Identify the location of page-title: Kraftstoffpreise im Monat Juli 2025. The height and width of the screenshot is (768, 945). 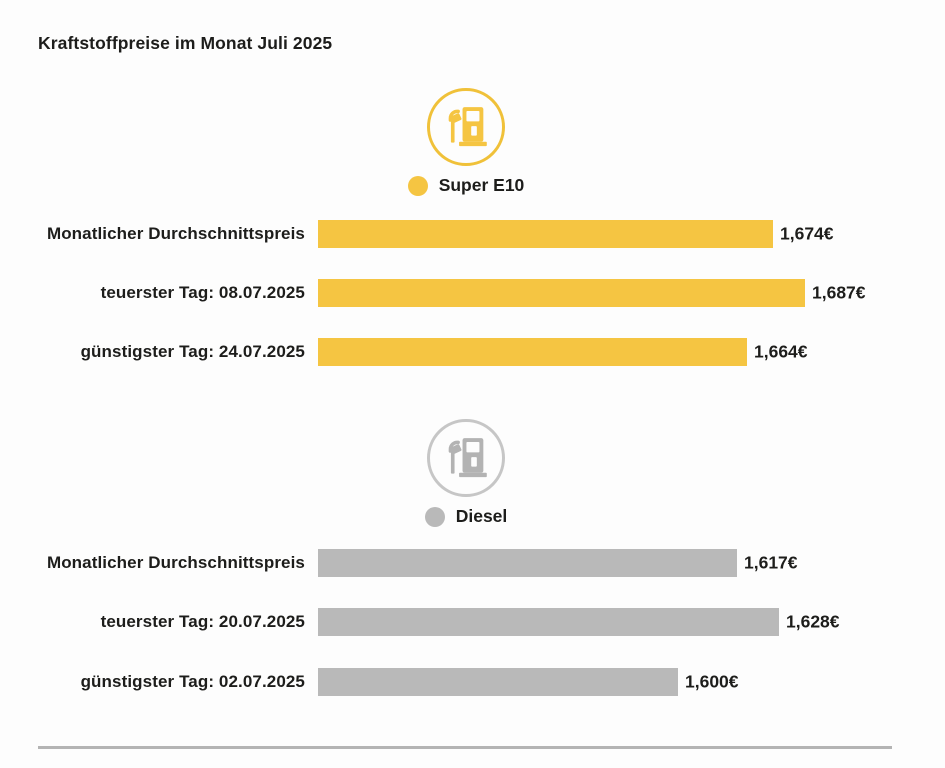
(185, 43).